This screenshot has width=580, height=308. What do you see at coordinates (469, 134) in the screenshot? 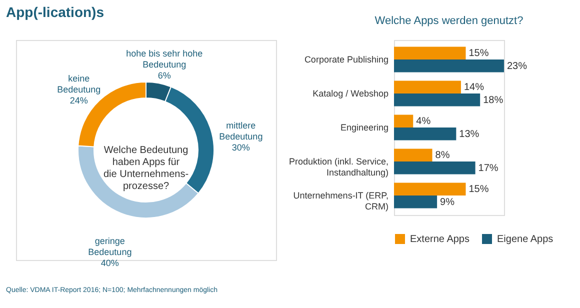
I see `data-label: 13%` at bounding box center [469, 134].